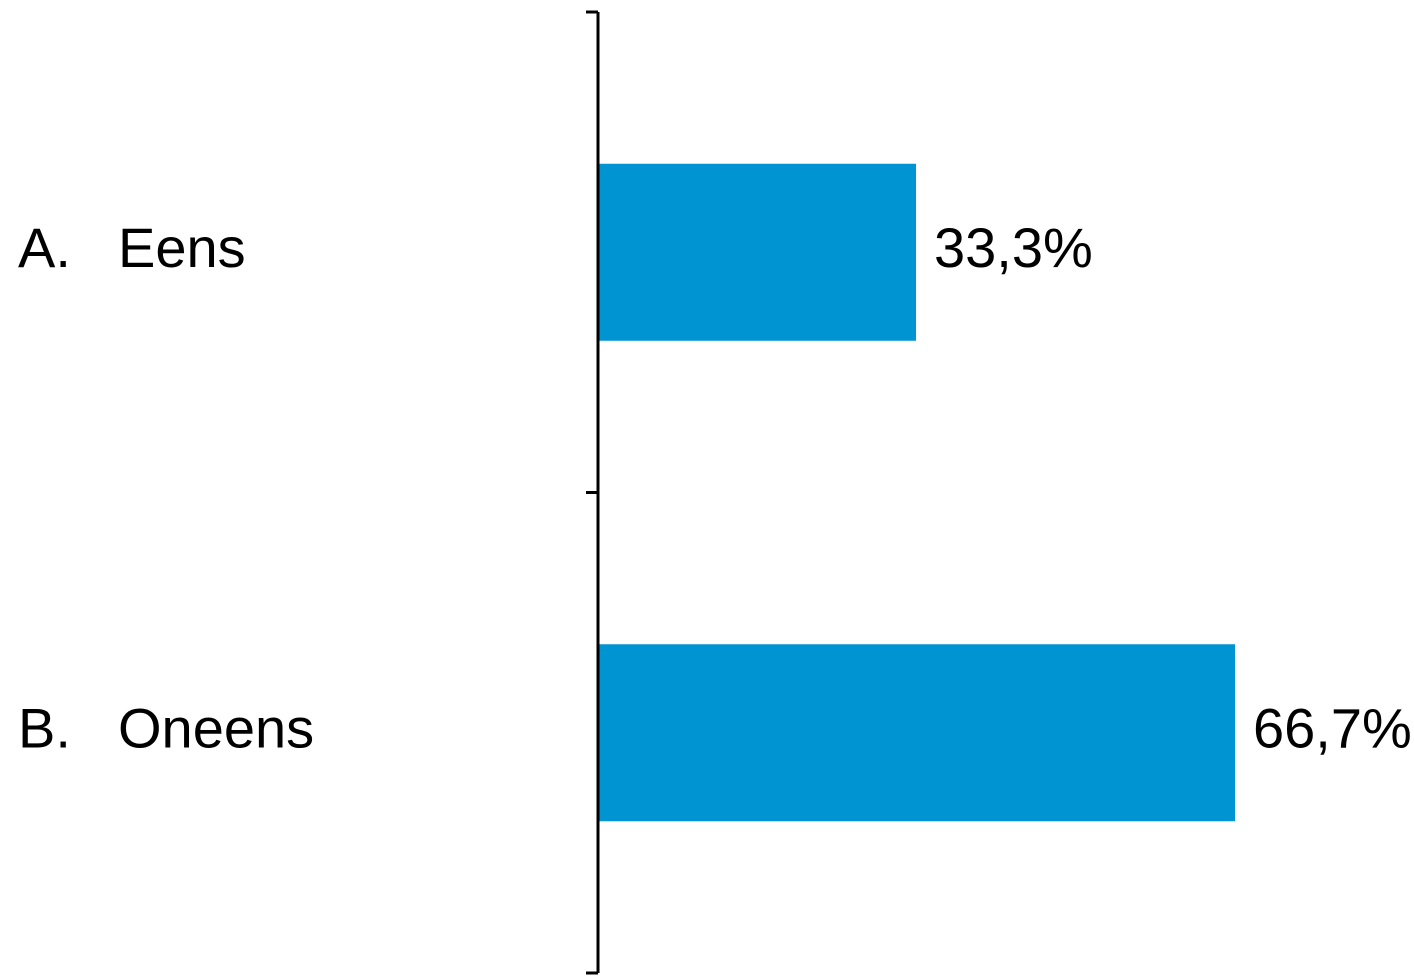 Image resolution: width=1414 pixels, height=976 pixels. What do you see at coordinates (1332, 728) in the screenshot?
I see `value-label: 66,7%` at bounding box center [1332, 728].